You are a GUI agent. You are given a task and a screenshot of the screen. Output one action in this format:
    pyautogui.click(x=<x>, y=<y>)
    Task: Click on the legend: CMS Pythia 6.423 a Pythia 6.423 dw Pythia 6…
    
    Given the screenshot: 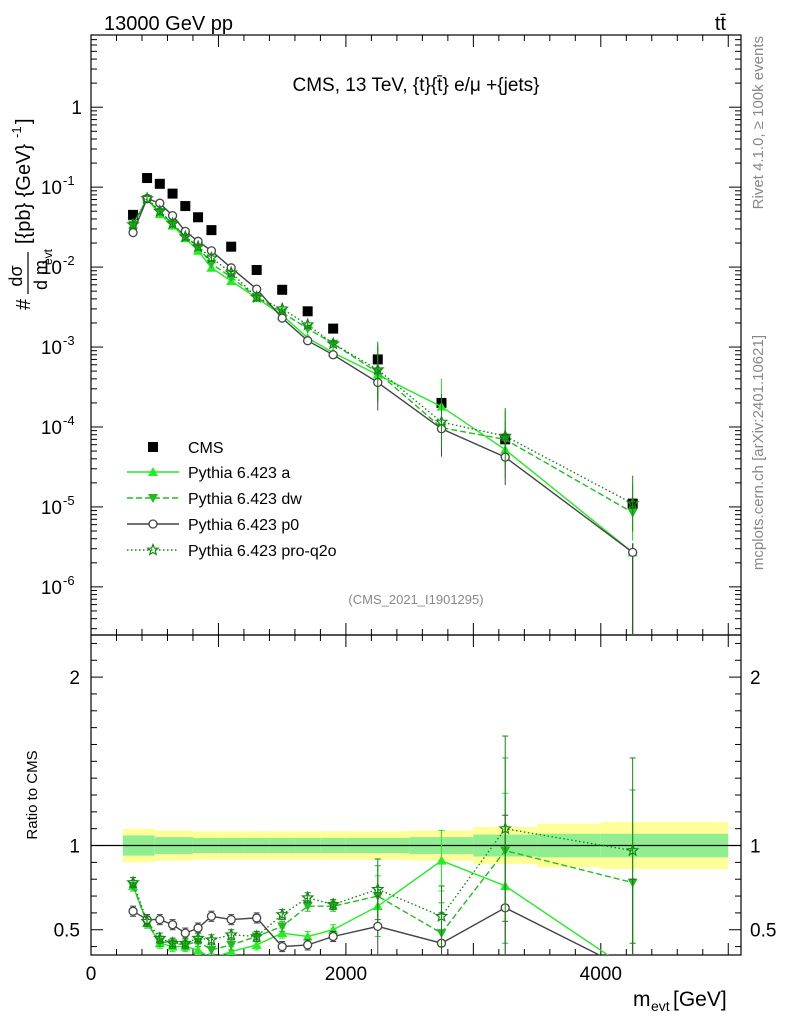 What is the action you would take?
    pyautogui.click(x=232, y=500)
    